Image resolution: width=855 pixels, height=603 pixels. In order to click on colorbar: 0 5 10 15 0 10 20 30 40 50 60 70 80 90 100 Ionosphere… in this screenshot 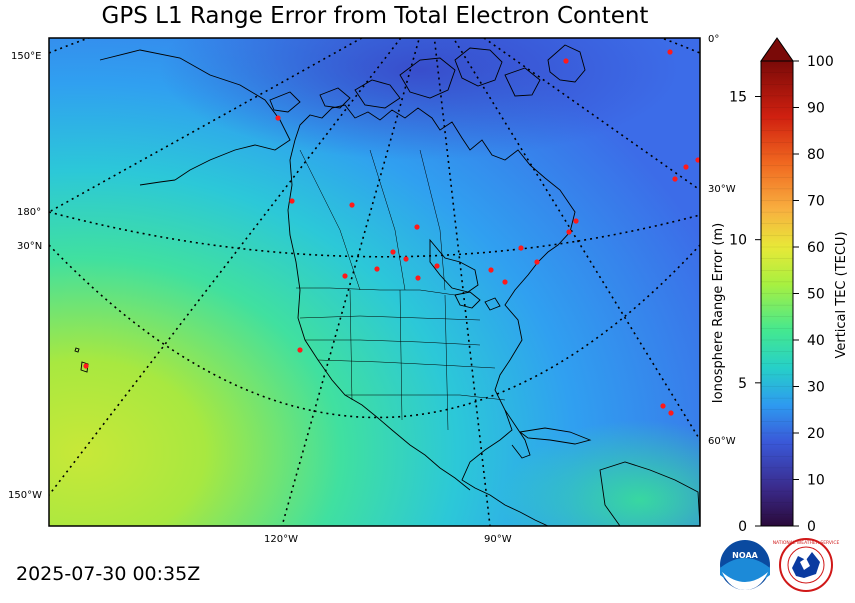, I will do `click(780, 286)`.